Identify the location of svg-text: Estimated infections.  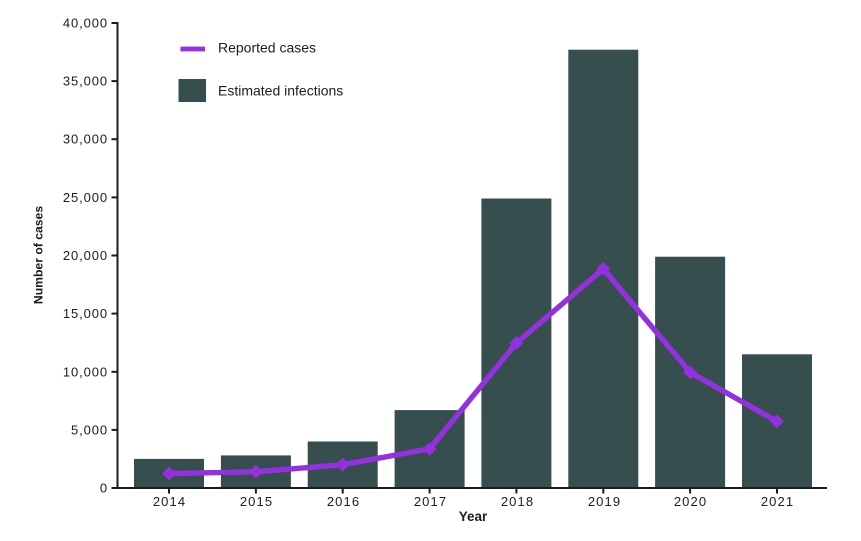
(280, 91).